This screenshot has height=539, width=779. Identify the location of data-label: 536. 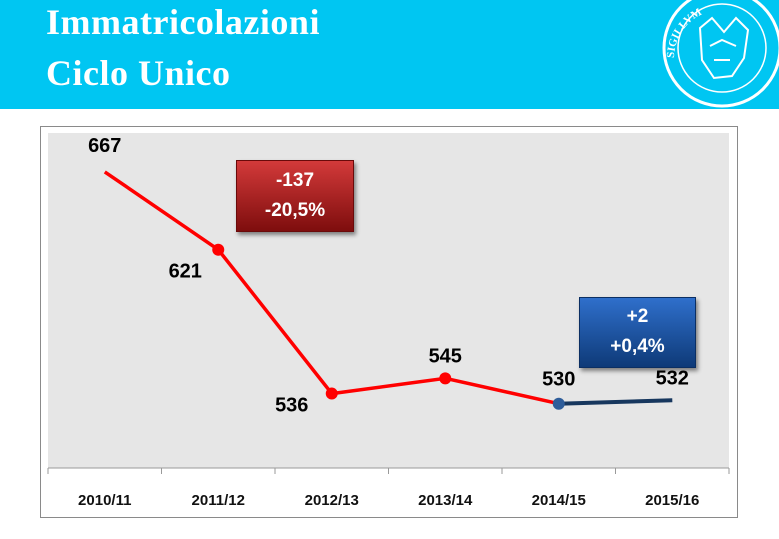
(291, 406).